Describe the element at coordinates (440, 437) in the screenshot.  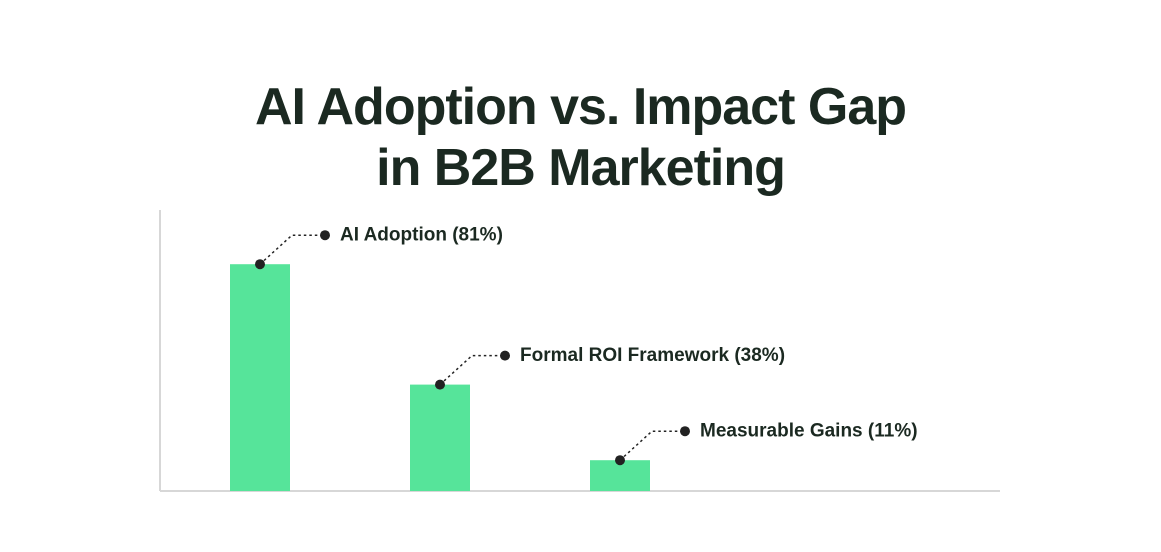
I see `bar-formal-roi-framework` at that location.